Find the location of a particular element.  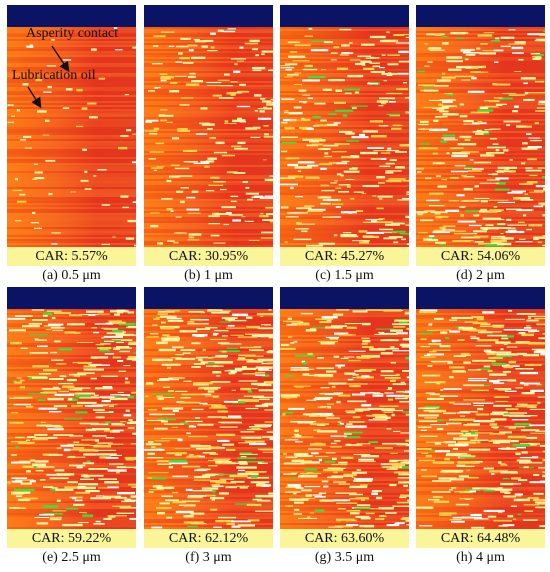

contact-map is located at coordinates (344, 137).